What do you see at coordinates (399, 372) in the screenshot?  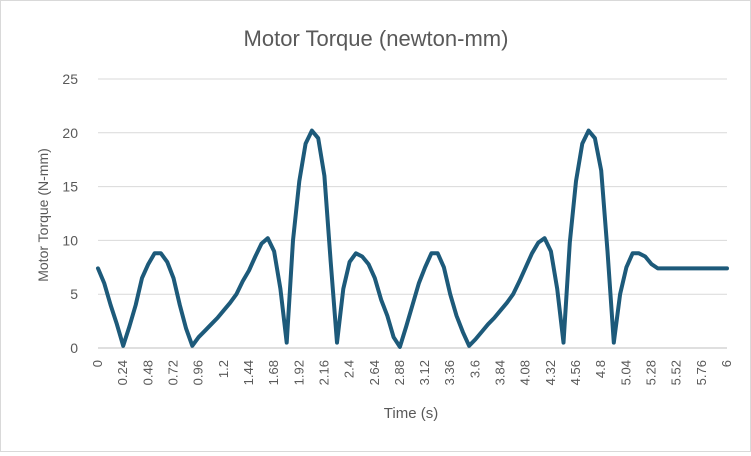 I see `x-tick-label: 2.88` at bounding box center [399, 372].